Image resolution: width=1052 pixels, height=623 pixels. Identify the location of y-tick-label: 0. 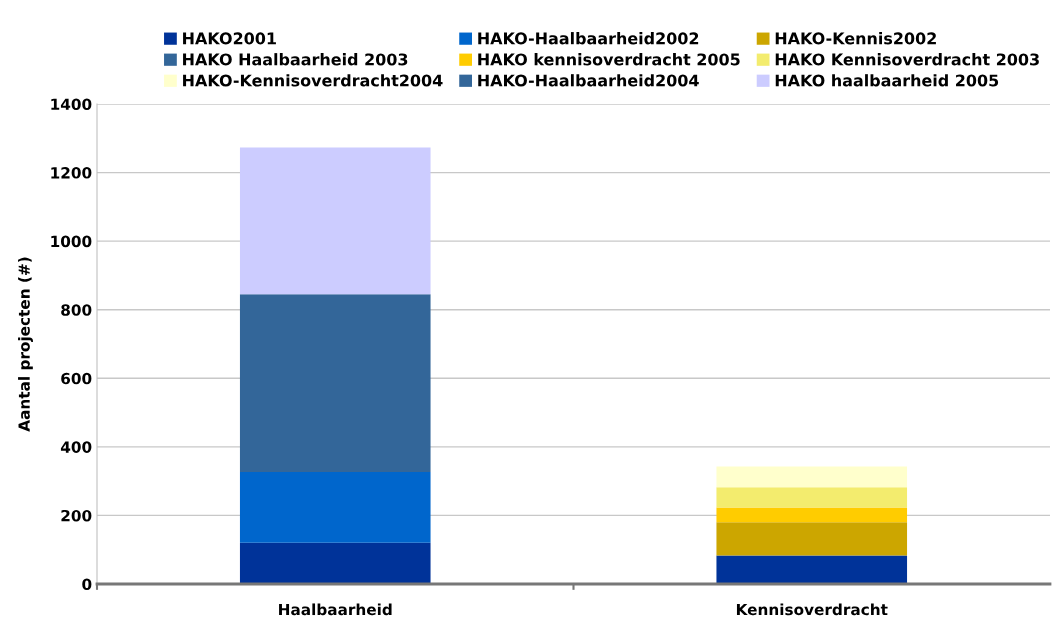
(87, 584).